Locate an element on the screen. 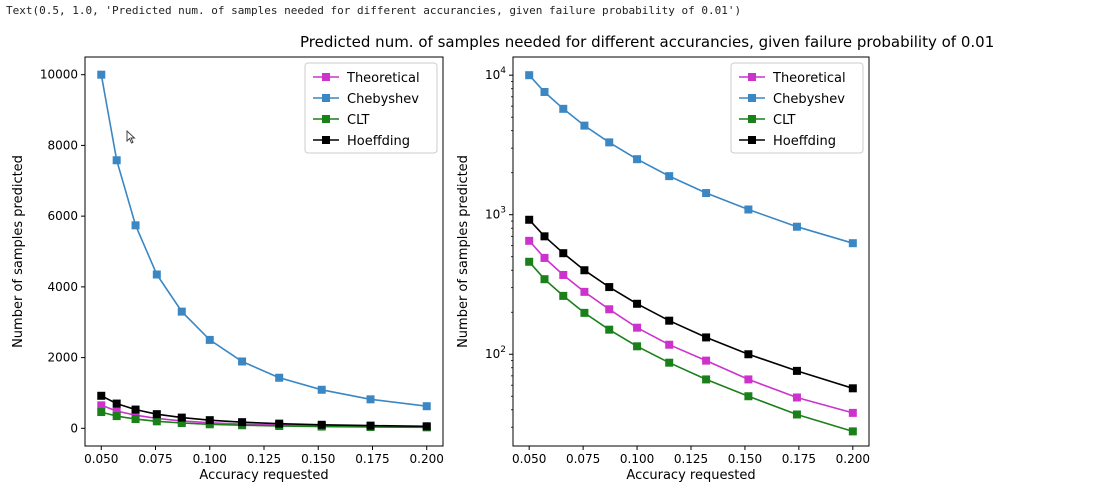 The width and height of the screenshot is (1107, 495). y-tick-label: 0 is located at coordinates (74, 428).